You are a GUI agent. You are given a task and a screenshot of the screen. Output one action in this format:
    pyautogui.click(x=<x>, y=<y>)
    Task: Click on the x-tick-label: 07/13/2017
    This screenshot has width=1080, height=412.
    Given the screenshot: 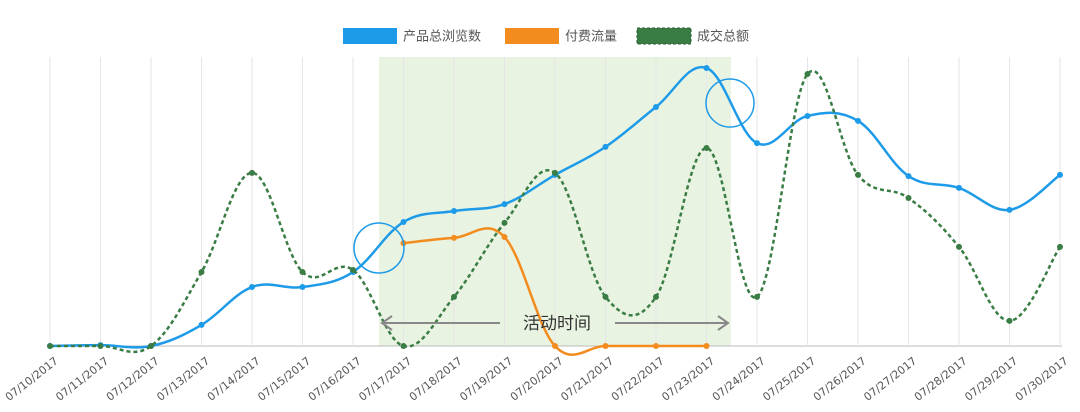 What is the action you would take?
    pyautogui.click(x=183, y=378)
    